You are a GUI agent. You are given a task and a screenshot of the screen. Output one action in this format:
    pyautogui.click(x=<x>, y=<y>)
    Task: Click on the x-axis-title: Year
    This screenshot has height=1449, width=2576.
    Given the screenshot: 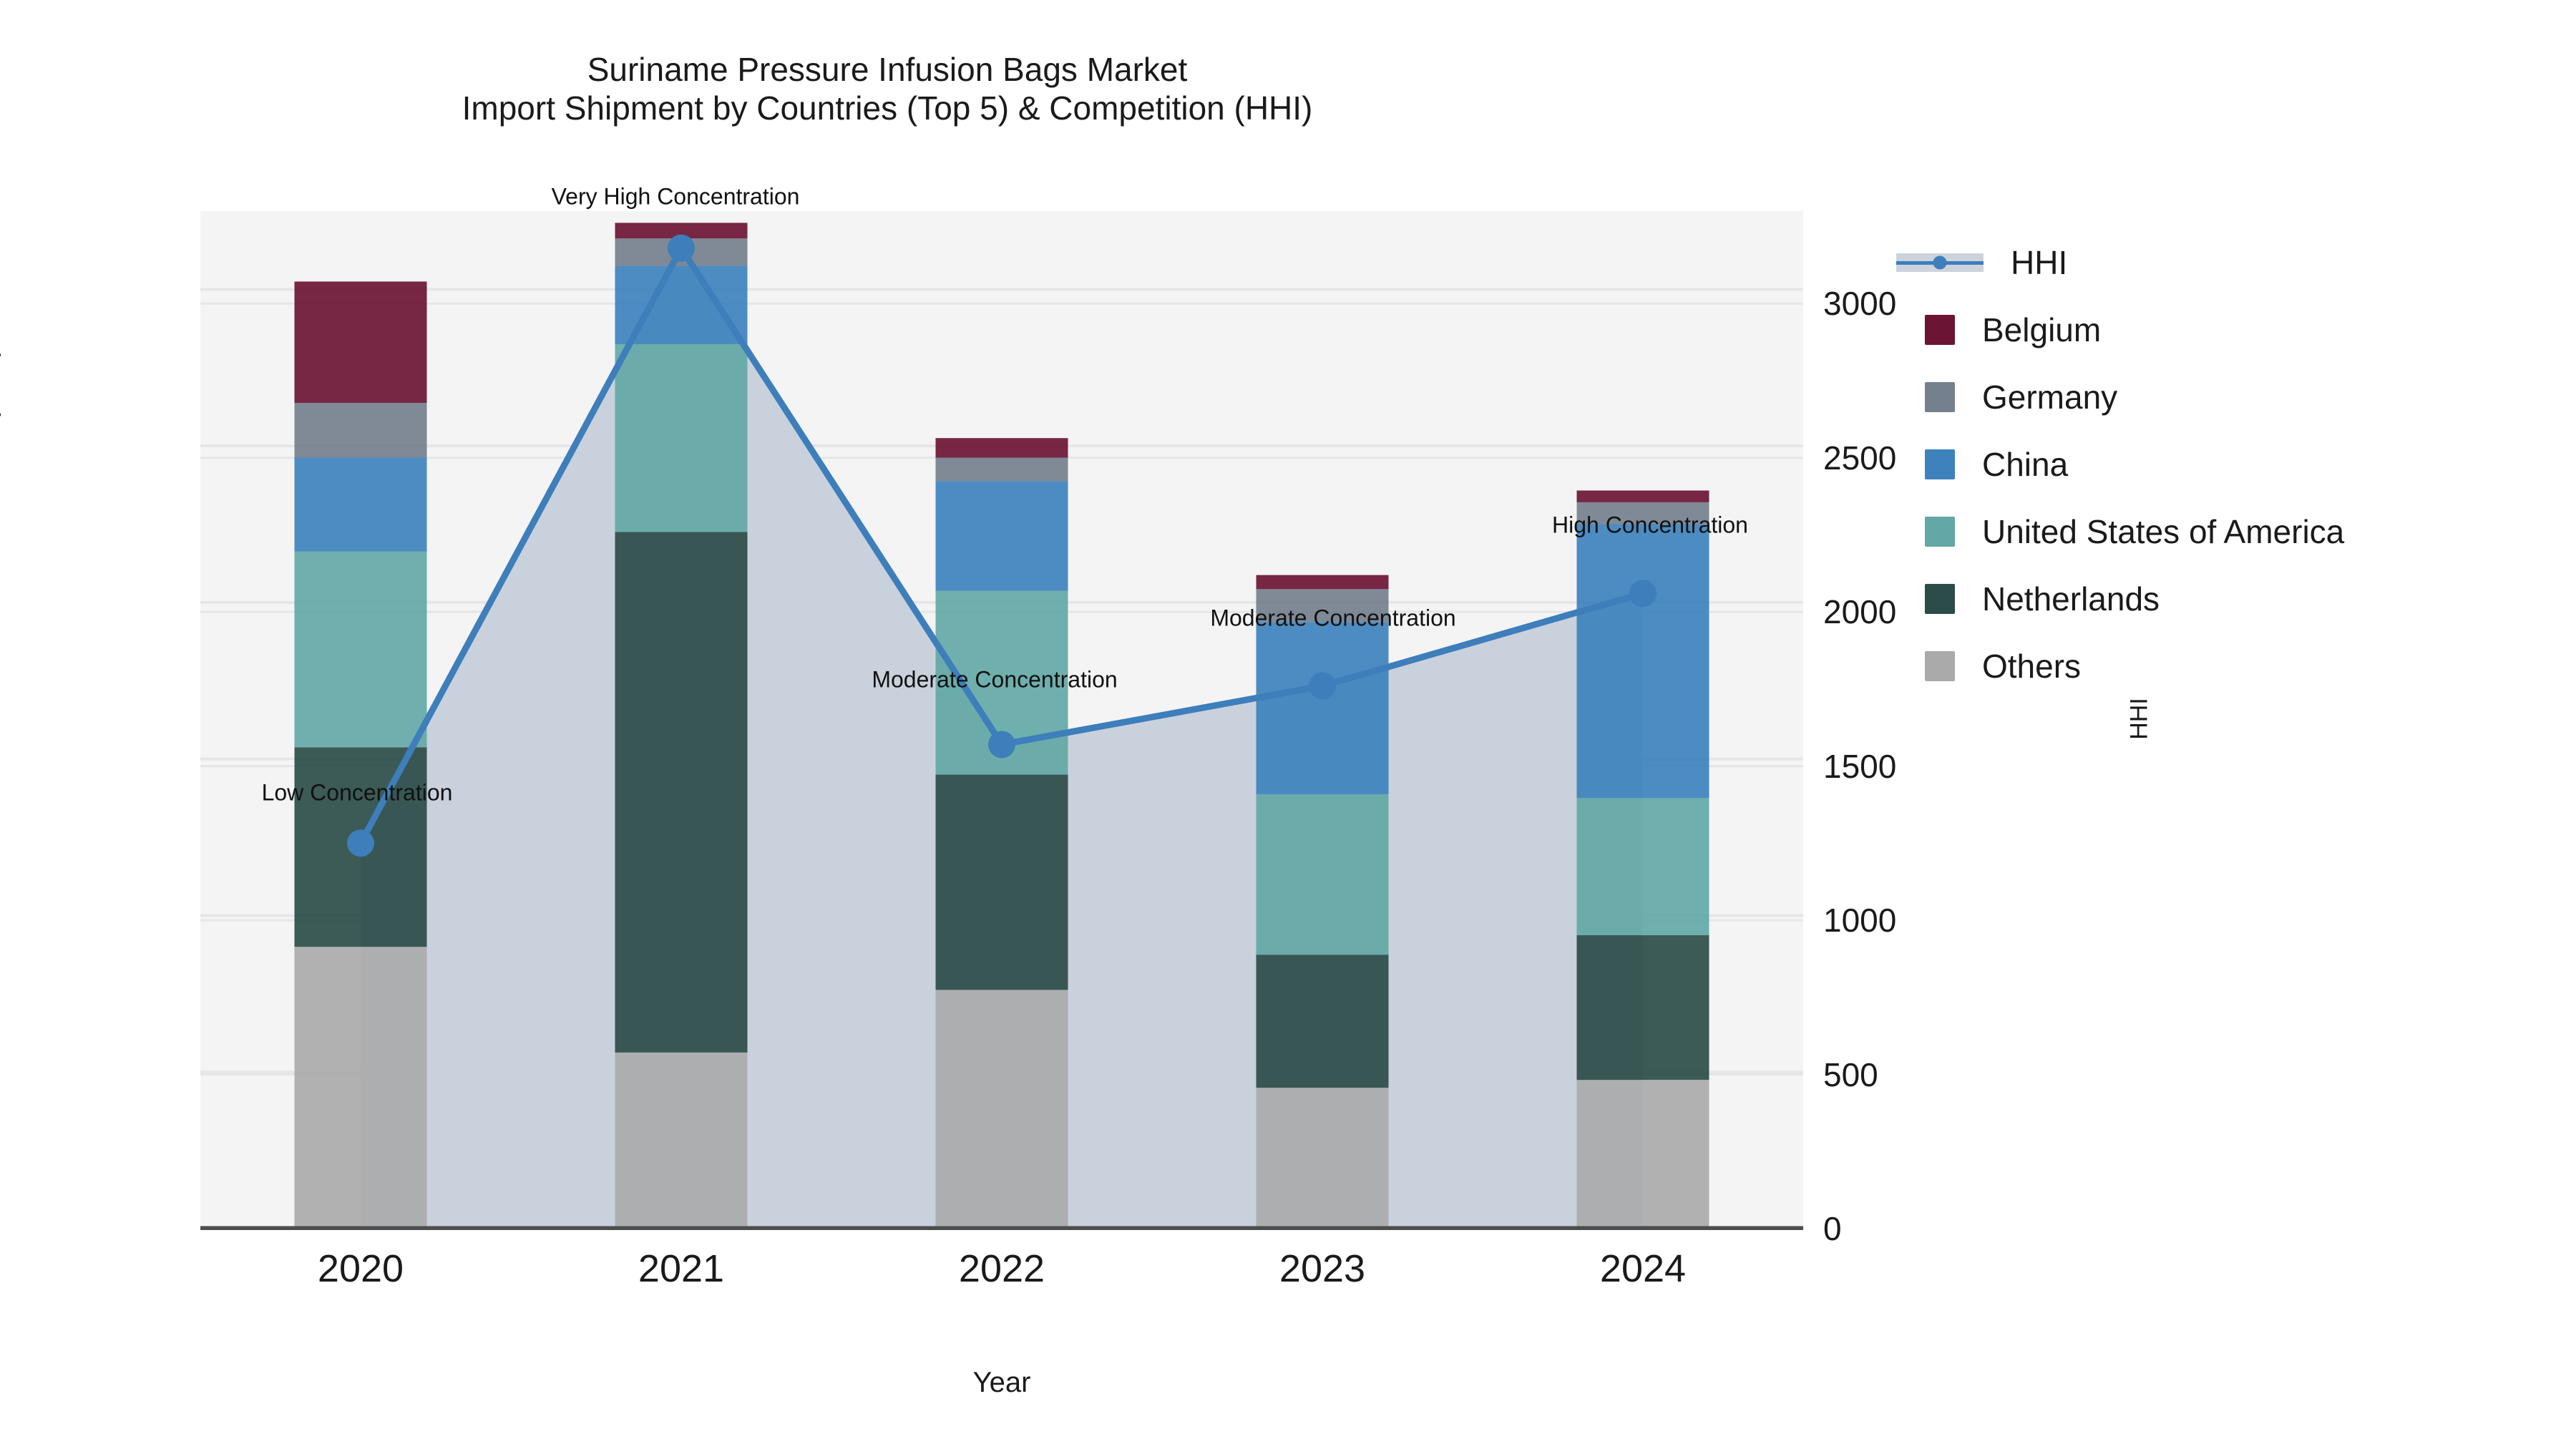 What is the action you would take?
    pyautogui.click(x=1001, y=1382)
    